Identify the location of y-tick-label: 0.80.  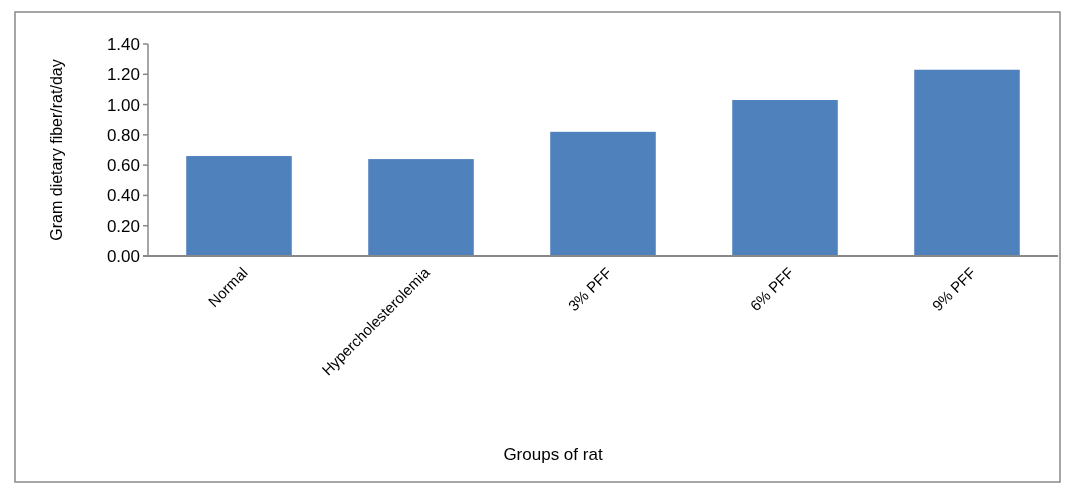
(123, 135).